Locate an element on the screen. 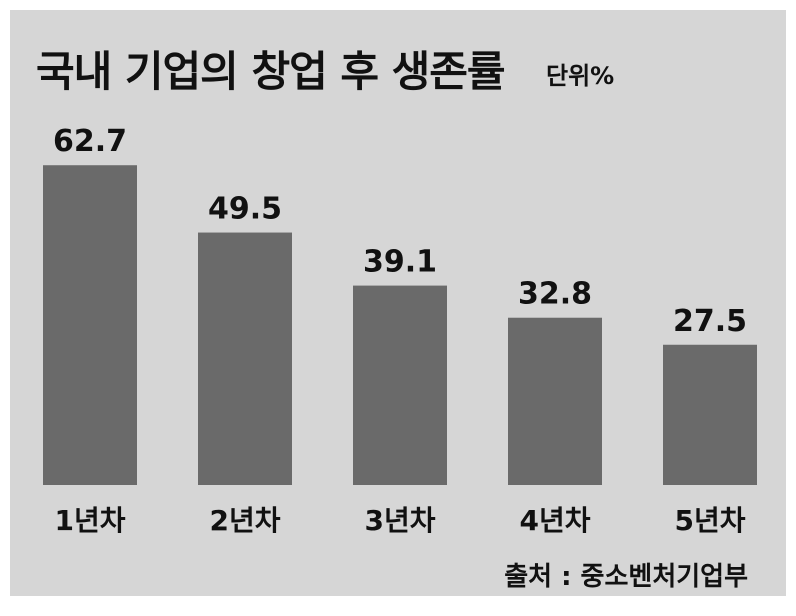  category-label-4: 4년차 is located at coordinates (554, 520).